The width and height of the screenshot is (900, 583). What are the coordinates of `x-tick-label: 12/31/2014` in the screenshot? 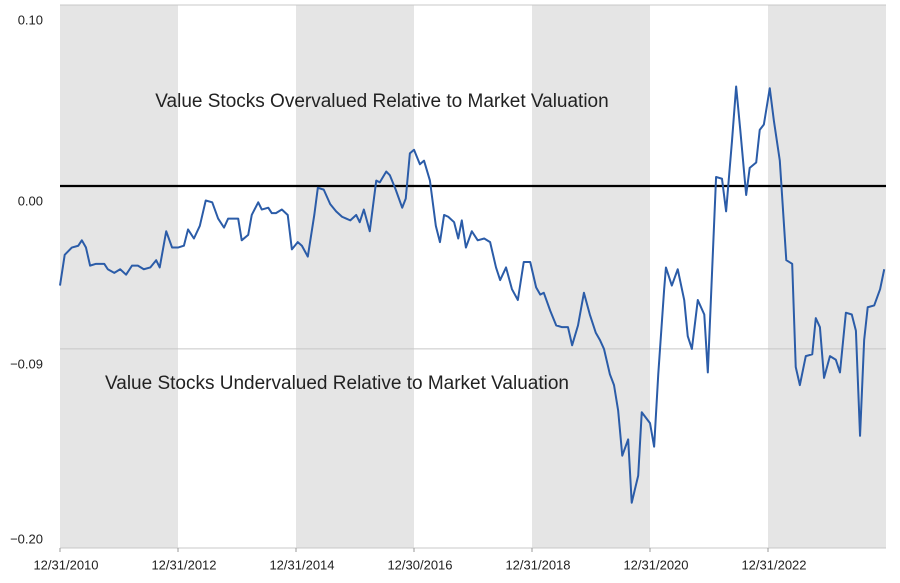 It's located at (301, 564).